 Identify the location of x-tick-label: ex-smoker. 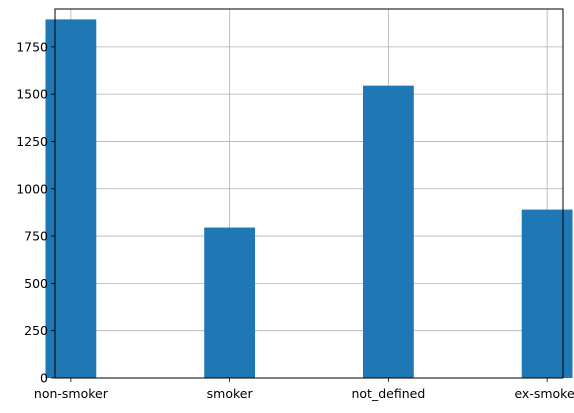
(544, 393).